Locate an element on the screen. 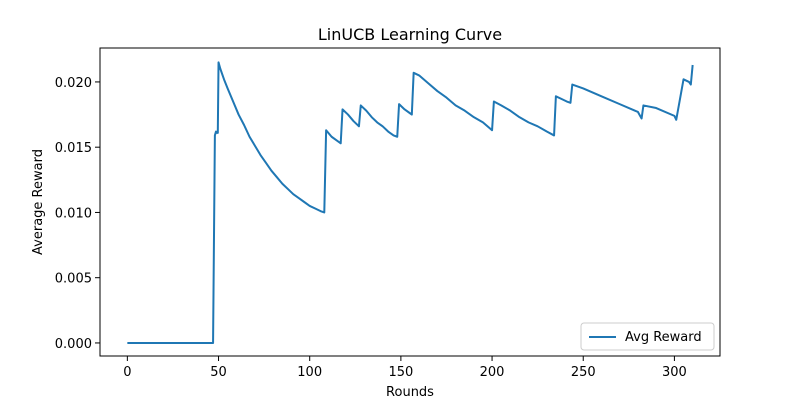  legend-frame is located at coordinates (647, 336).